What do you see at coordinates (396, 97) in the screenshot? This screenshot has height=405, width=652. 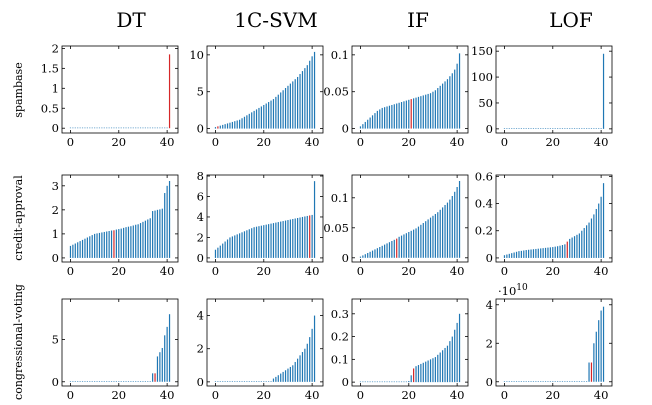 I see `panel-spambase-if: 0 0.05 0.1 0 20 40` at bounding box center [396, 97].